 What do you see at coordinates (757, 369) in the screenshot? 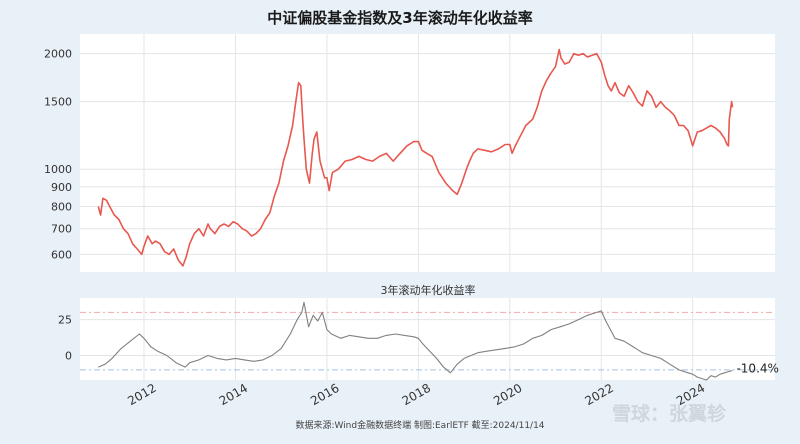
I see `last-value-label: -10.4%` at bounding box center [757, 369].